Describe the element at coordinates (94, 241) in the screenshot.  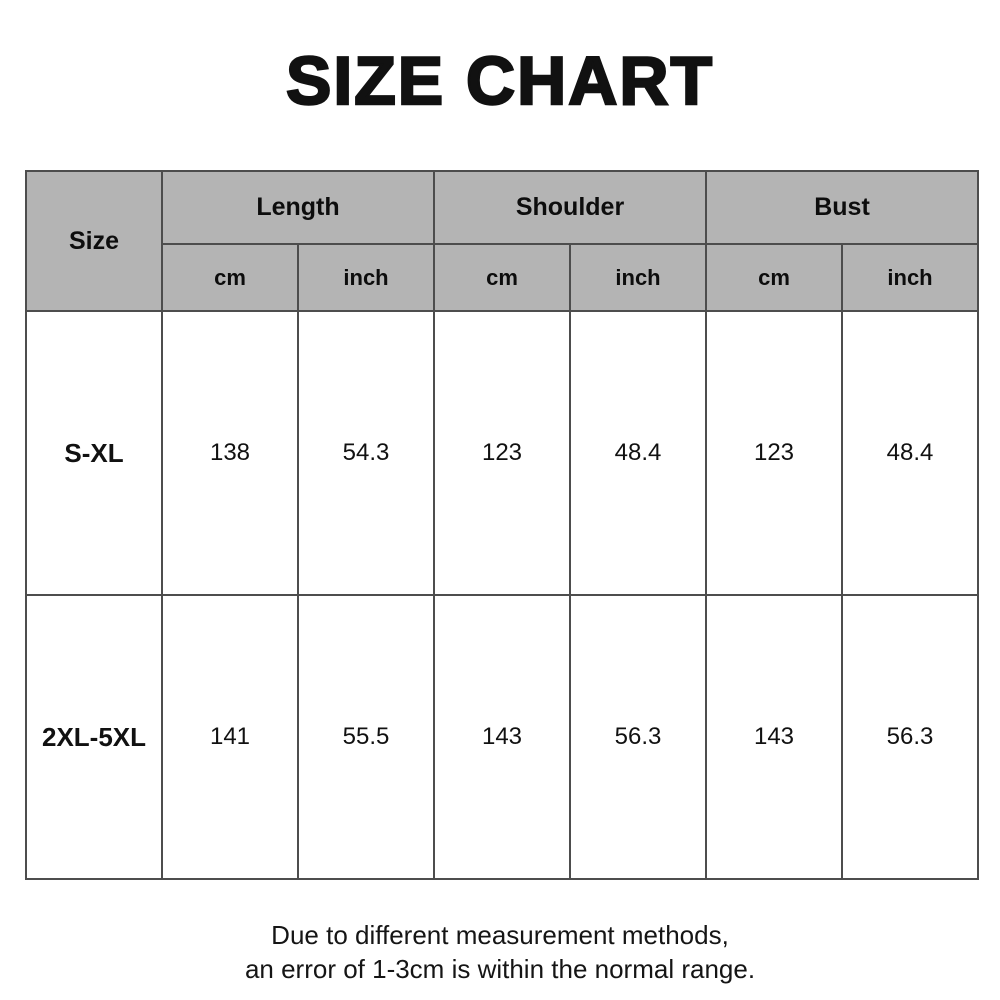
I see `column-header-size: Size` at that location.